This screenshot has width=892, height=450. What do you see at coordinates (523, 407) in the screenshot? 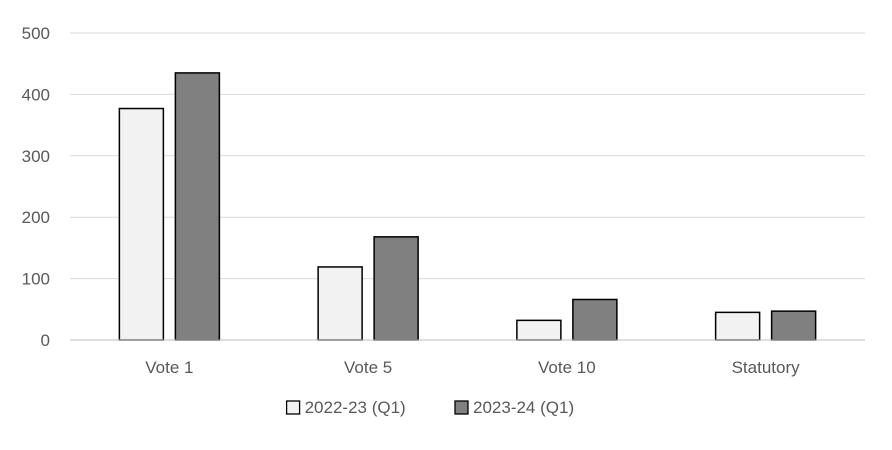
I see `legend-label-series-2: 2023-24 (Q1)` at bounding box center [523, 407].